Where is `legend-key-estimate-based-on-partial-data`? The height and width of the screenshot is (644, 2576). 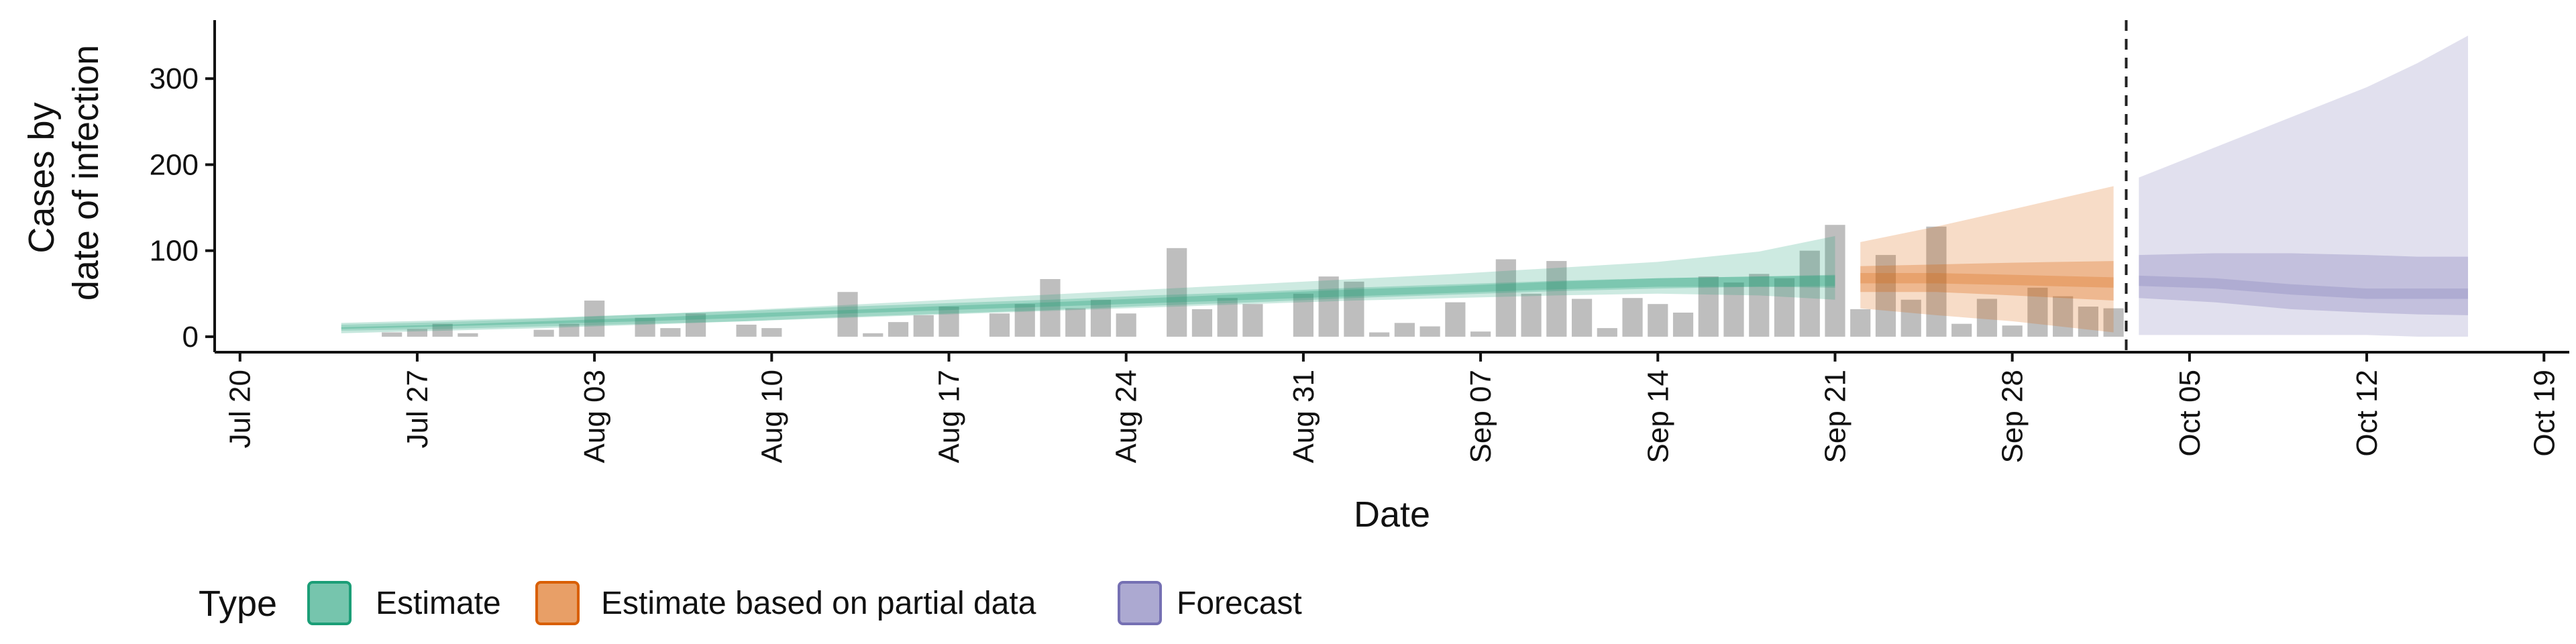
legend-key-estimate-based-on-partial-data is located at coordinates (557, 603).